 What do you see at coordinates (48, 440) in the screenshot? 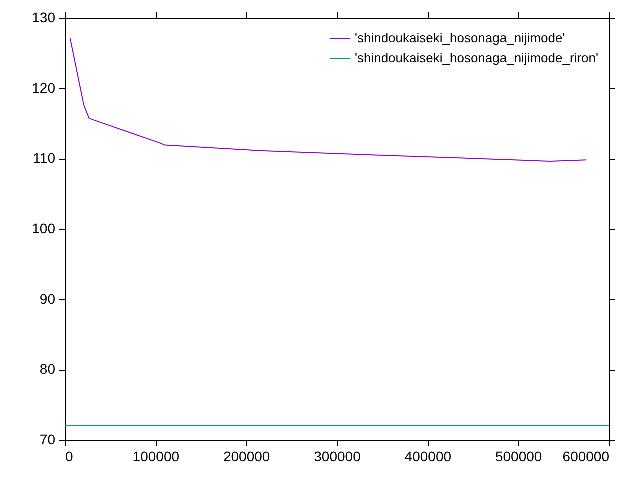
I see `y-tick-label: 70` at bounding box center [48, 440].